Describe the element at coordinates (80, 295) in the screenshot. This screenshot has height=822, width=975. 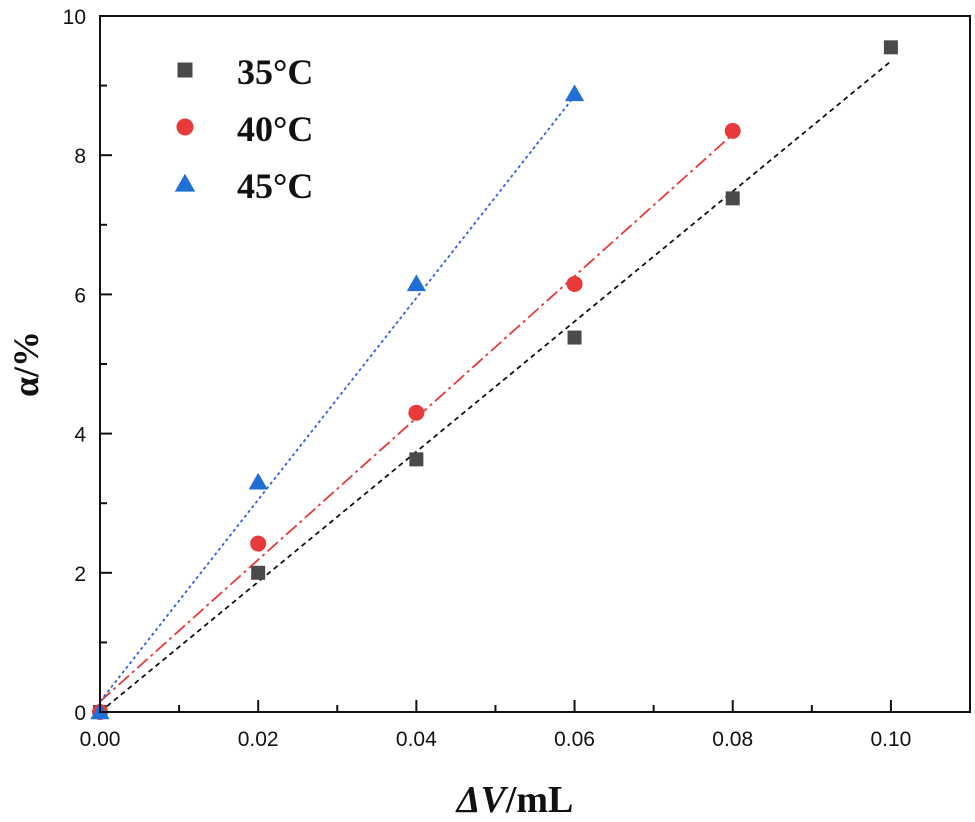
I see `y-tick-label: 6` at that location.